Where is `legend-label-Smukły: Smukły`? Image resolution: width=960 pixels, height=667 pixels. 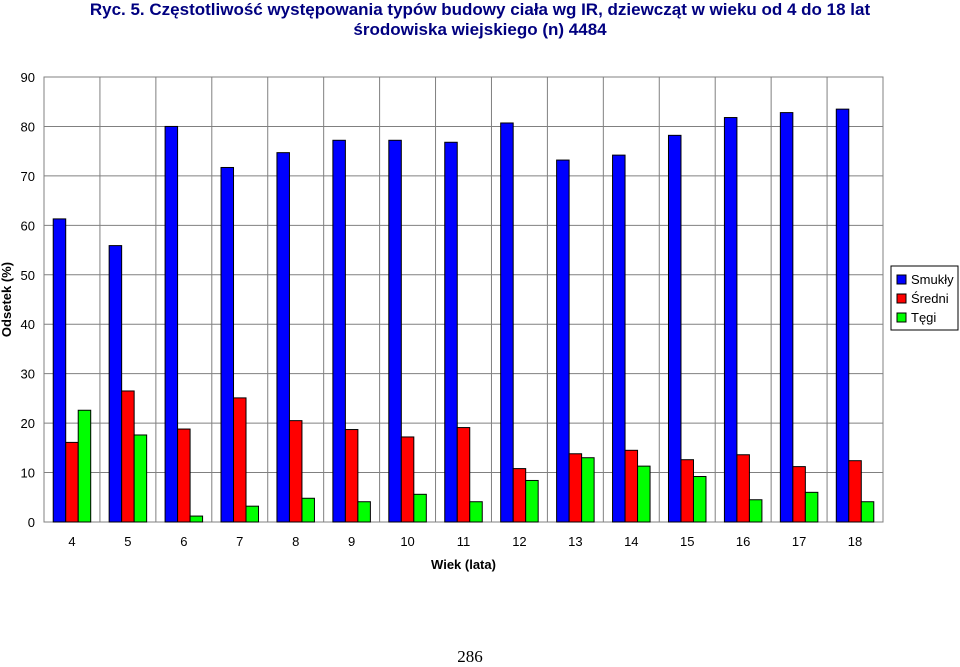 legend-label-Smukły: Smukły is located at coordinates (932, 279).